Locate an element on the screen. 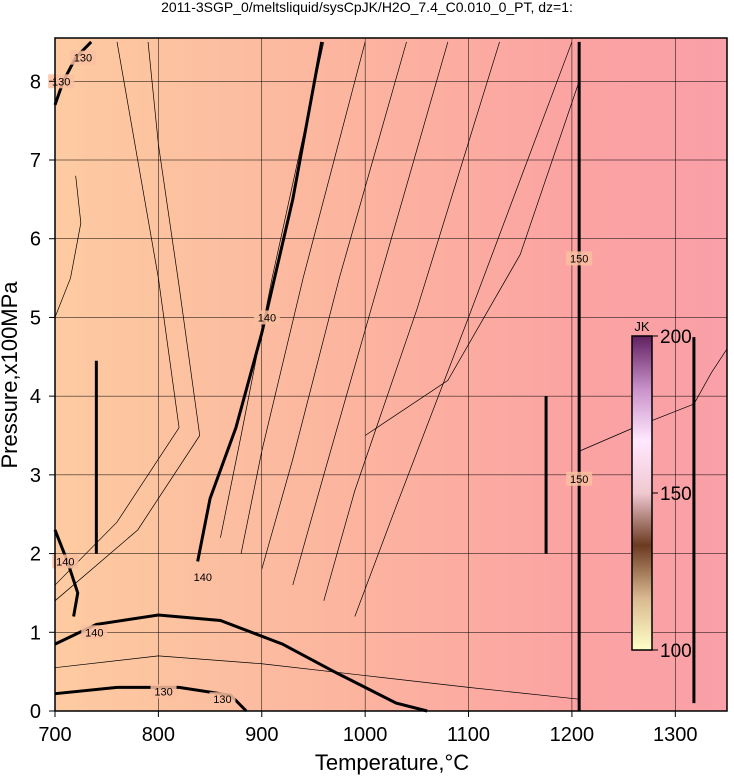 This screenshot has height=781, width=734. y-tick-label: 2 is located at coordinates (35, 555).